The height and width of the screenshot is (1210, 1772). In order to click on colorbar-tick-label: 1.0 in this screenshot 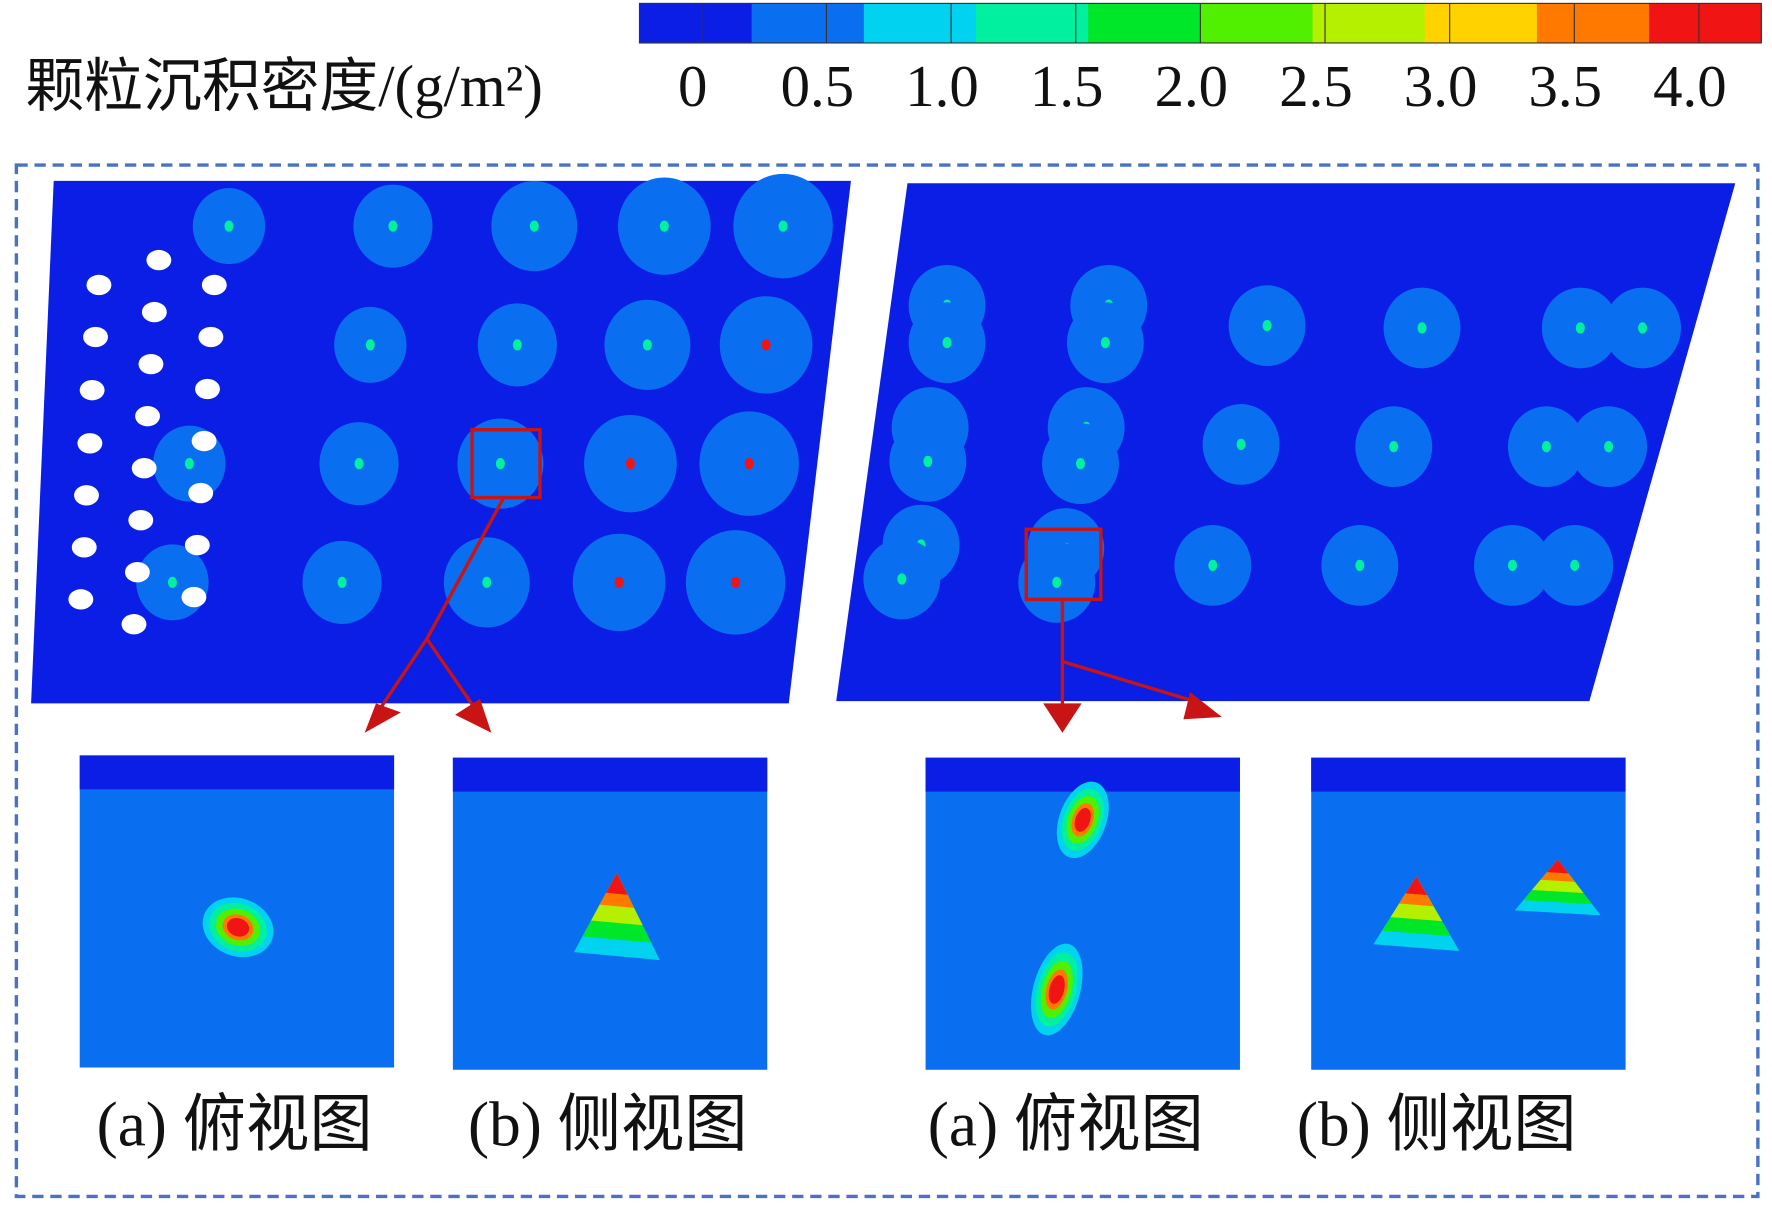, I will do `click(942, 86)`.